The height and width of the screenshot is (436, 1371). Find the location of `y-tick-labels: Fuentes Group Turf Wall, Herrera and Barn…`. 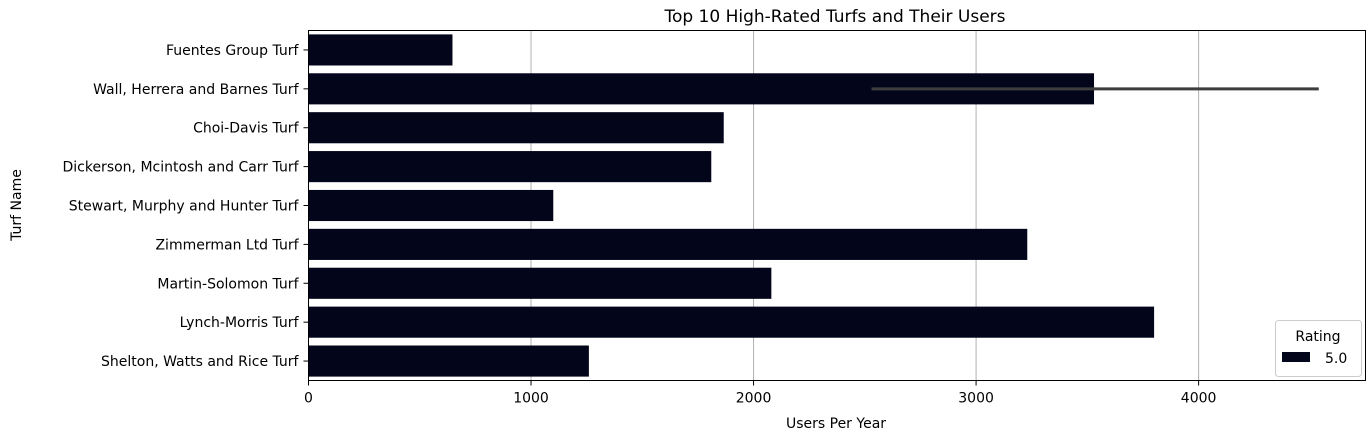

y-tick-labels: Fuentes Group Turf Wall, Herrera and Barn… is located at coordinates (185, 206).